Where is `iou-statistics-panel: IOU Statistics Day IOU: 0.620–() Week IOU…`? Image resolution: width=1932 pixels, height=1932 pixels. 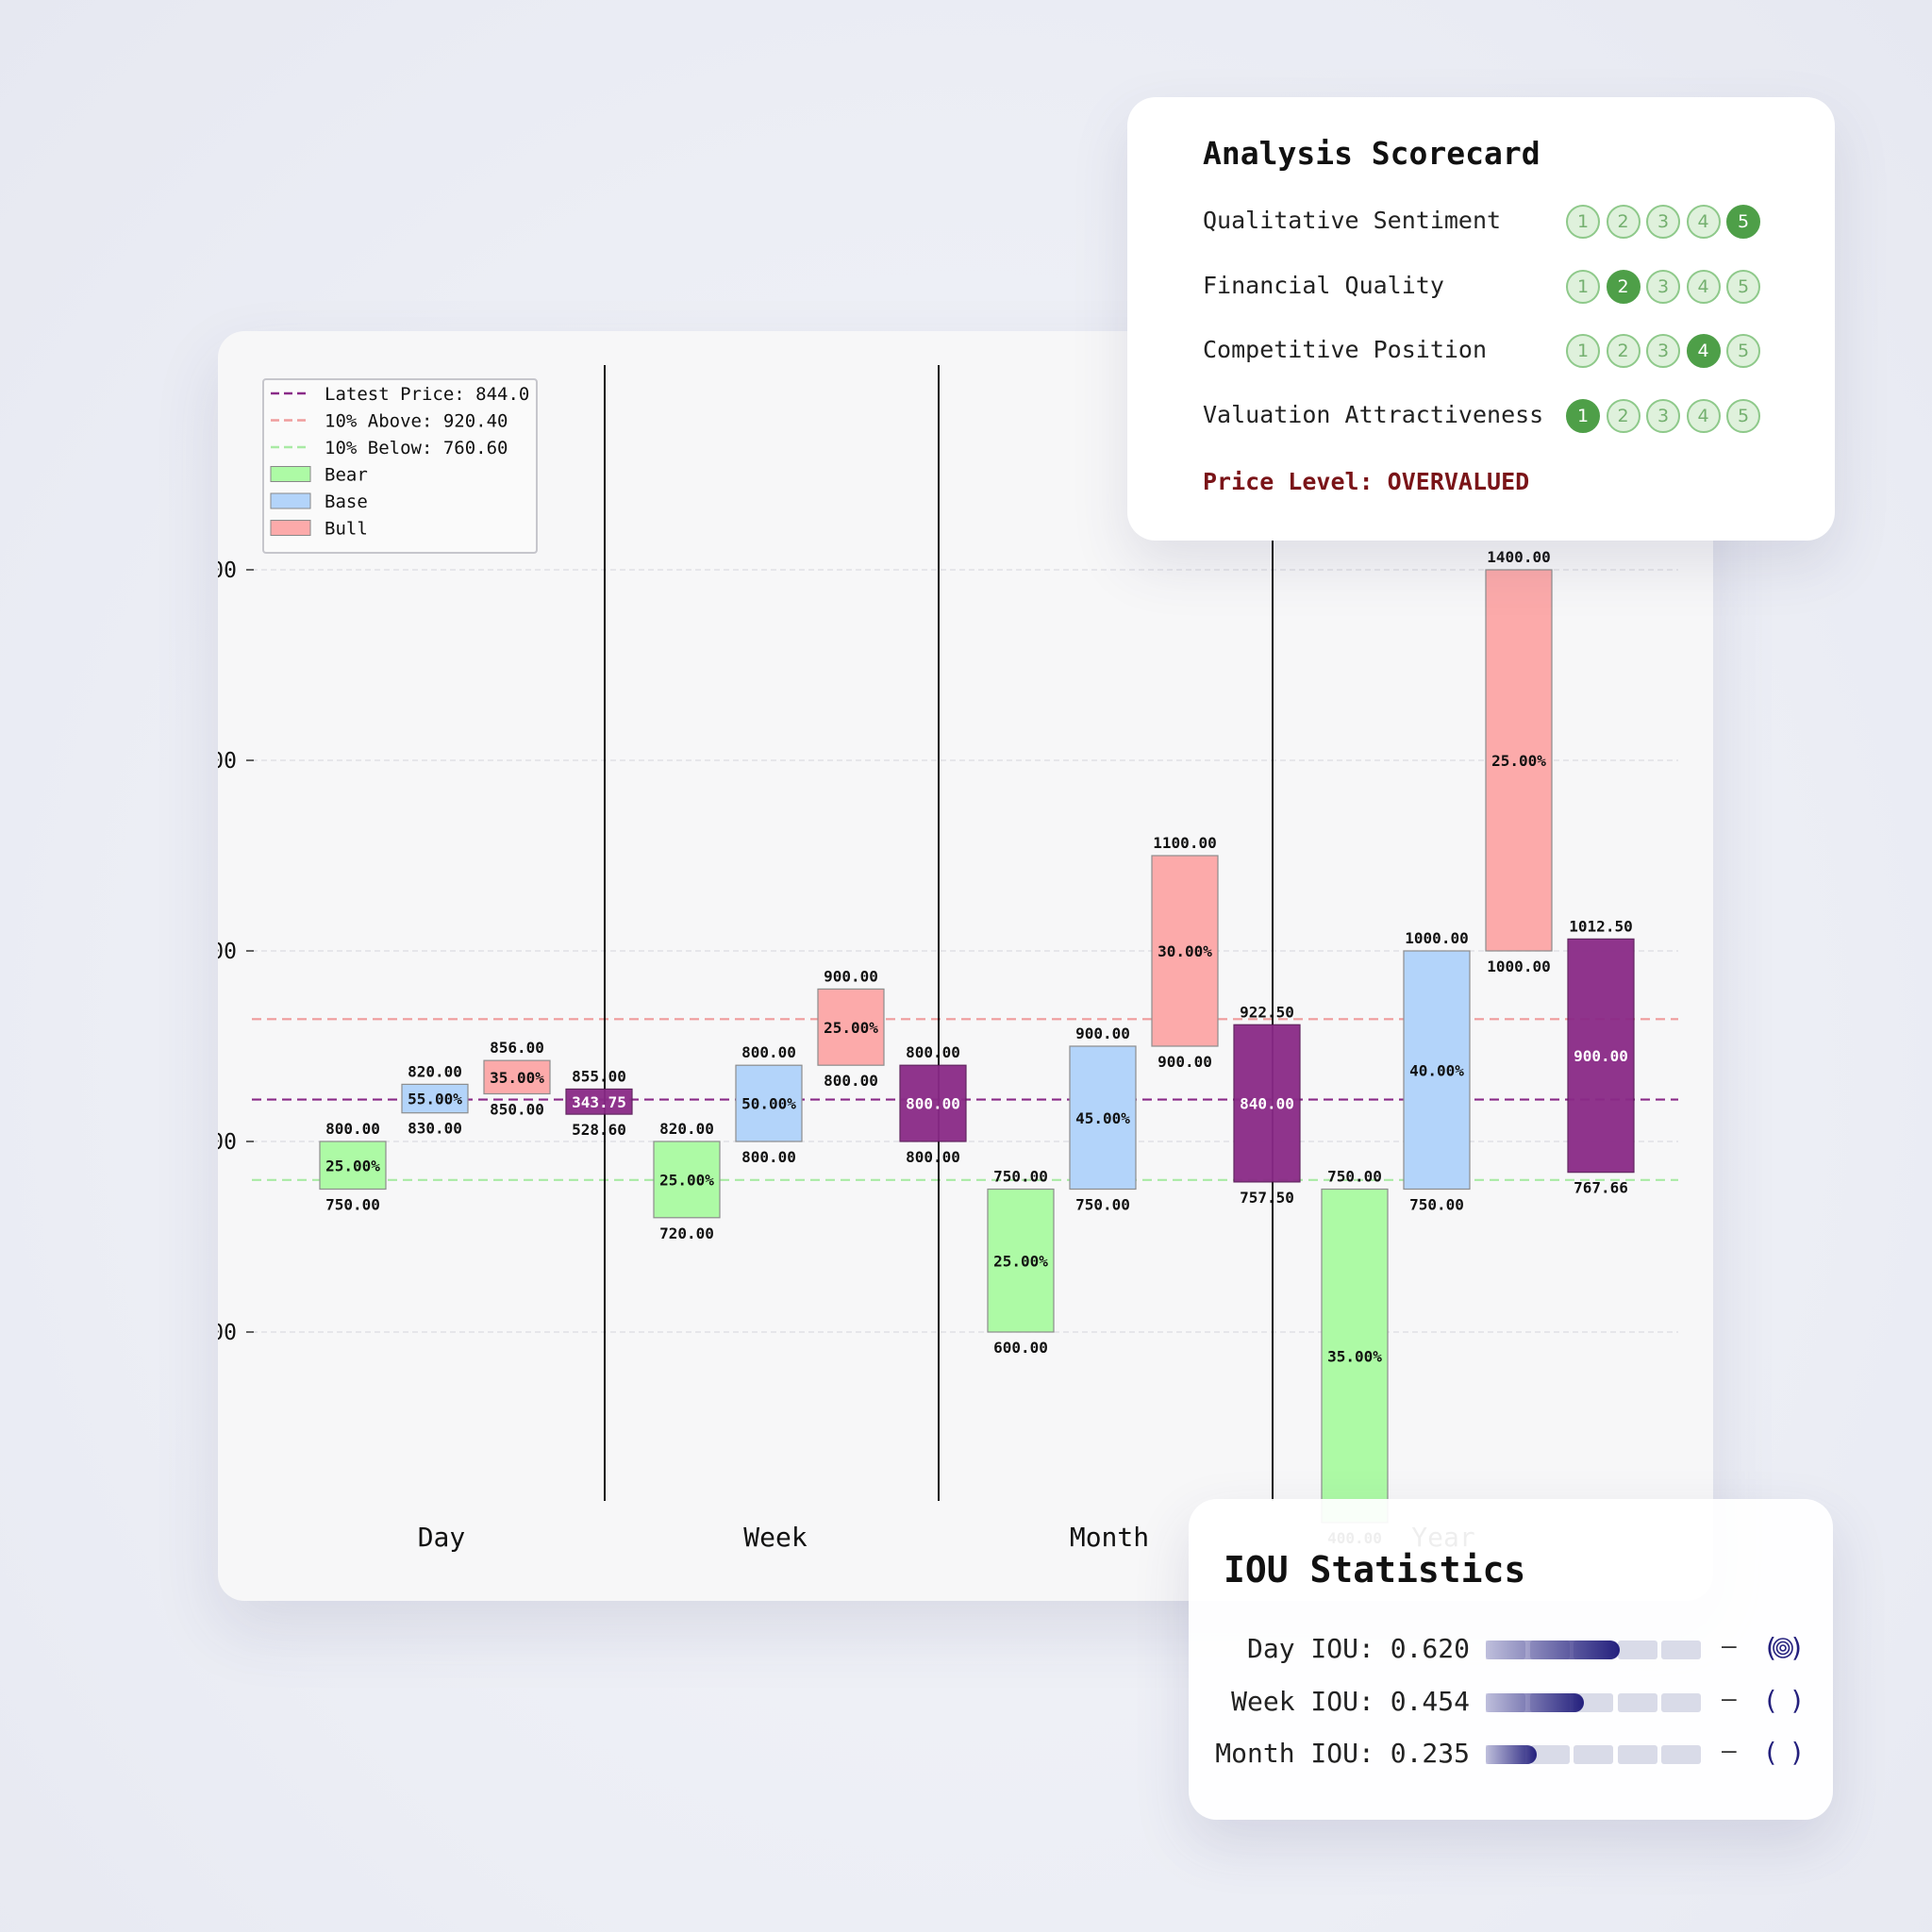 iou-statistics-panel: IOU Statistics Day IOU: 0.620–() Week IOU… is located at coordinates (1511, 1660).